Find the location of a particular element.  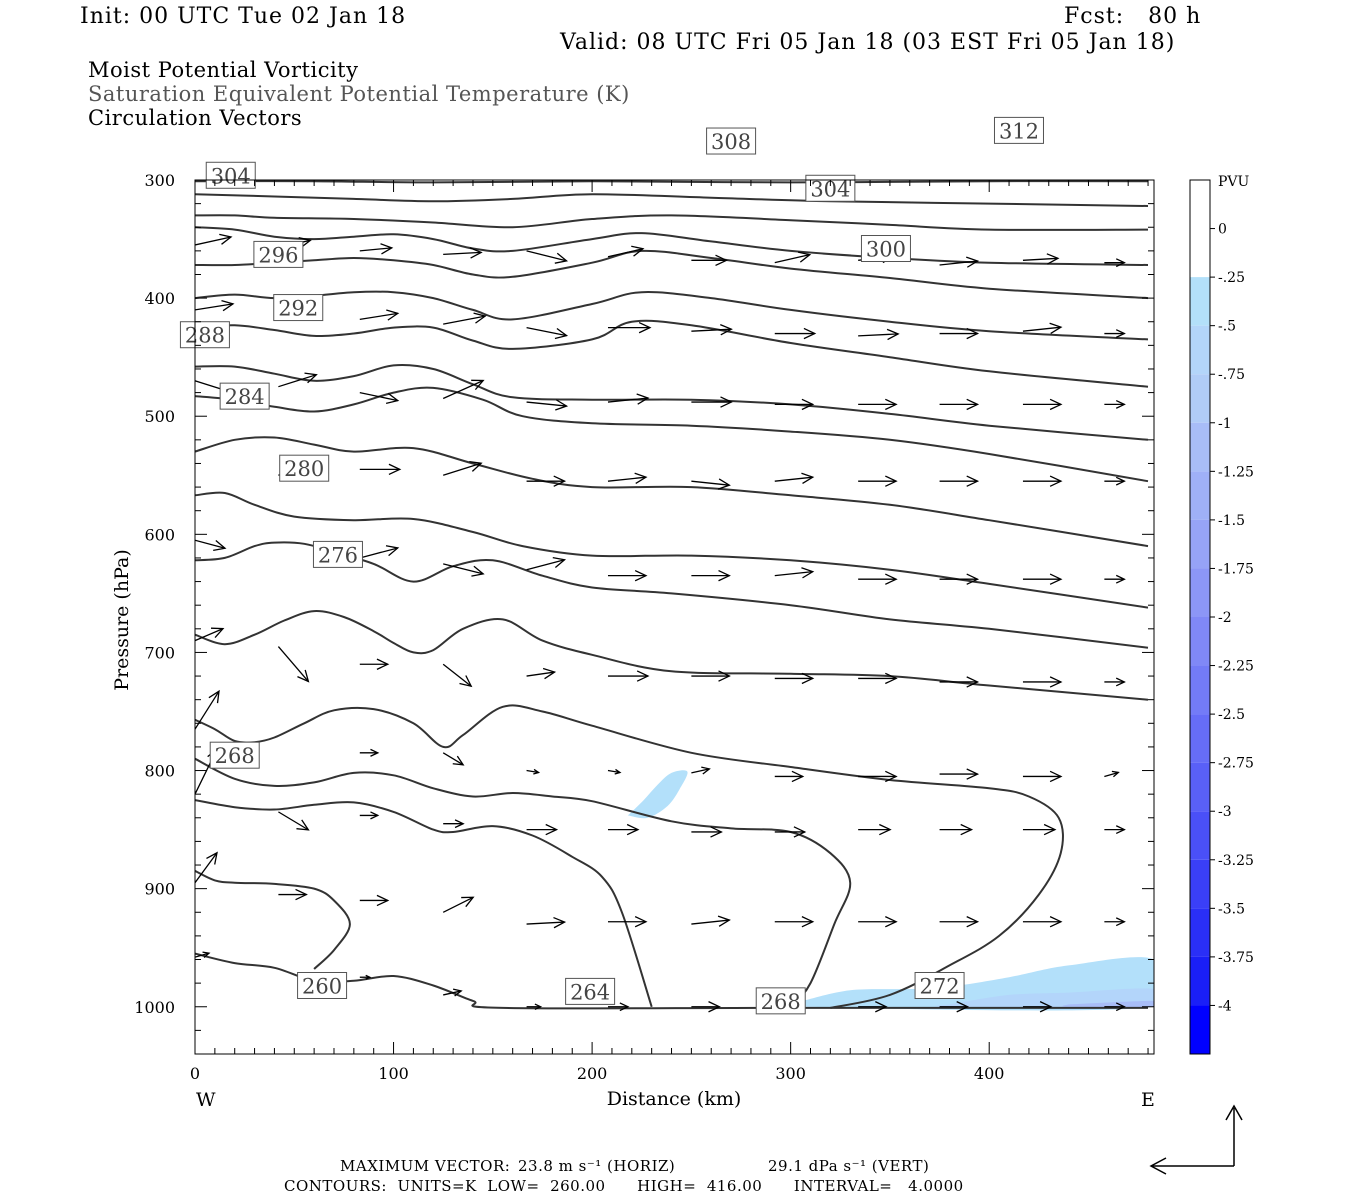

colorbar-level-label: -.75 is located at coordinates (1231, 375).